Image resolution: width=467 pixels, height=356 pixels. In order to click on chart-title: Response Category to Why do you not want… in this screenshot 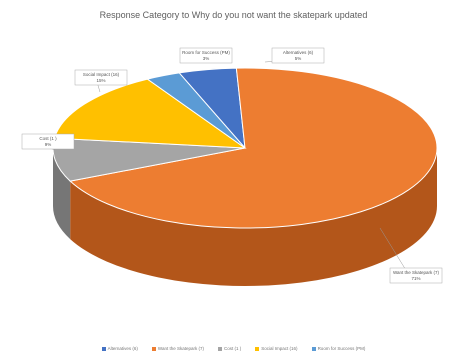, I will do `click(233, 15)`.